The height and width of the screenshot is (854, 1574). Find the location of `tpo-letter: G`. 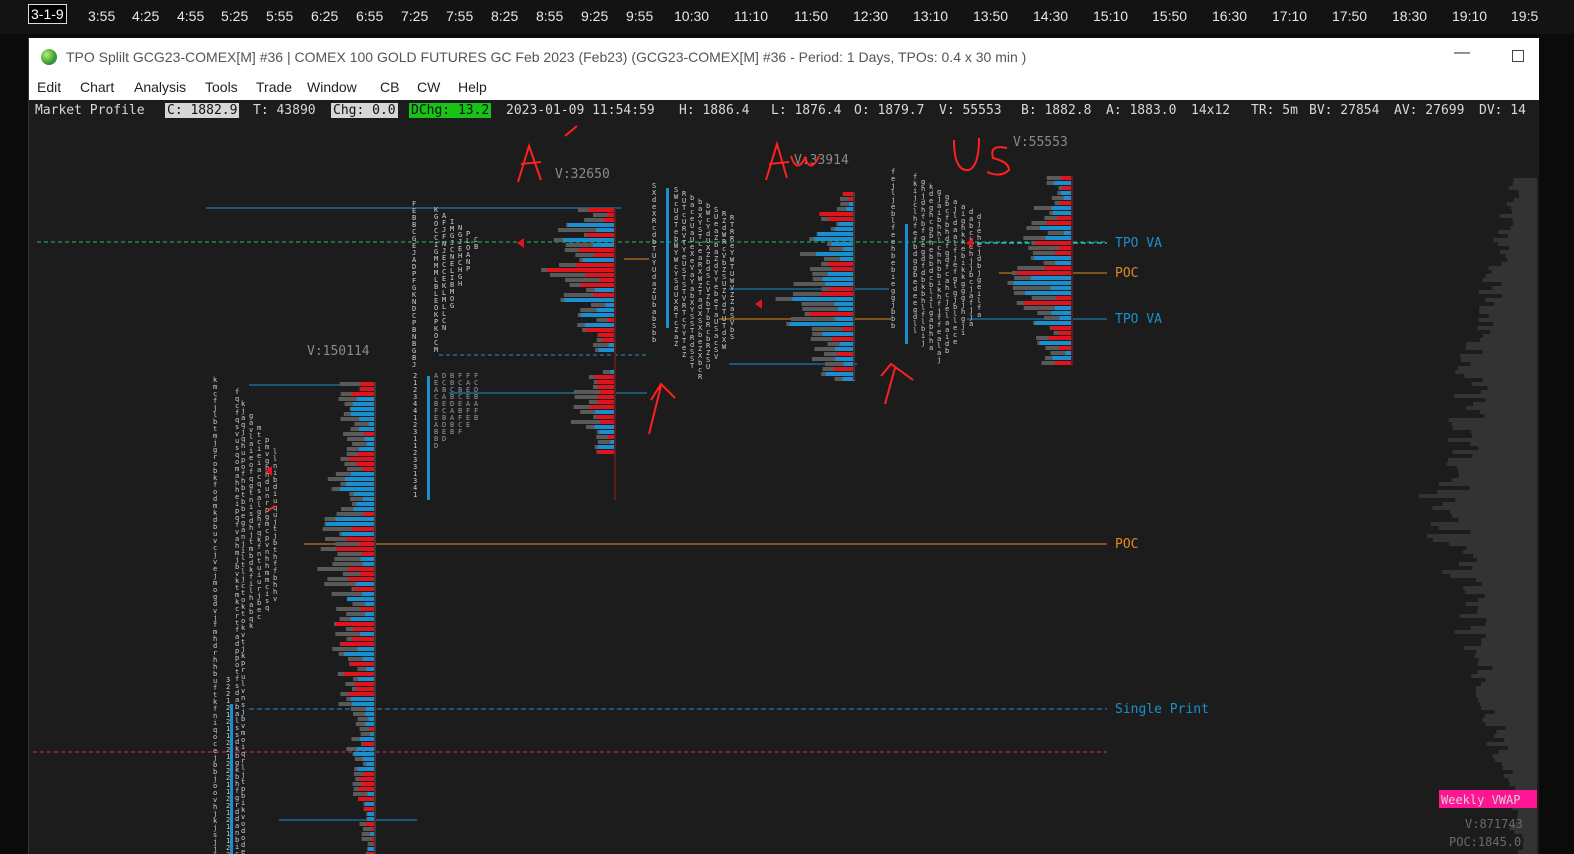

tpo-letter: G is located at coordinates (452, 236).